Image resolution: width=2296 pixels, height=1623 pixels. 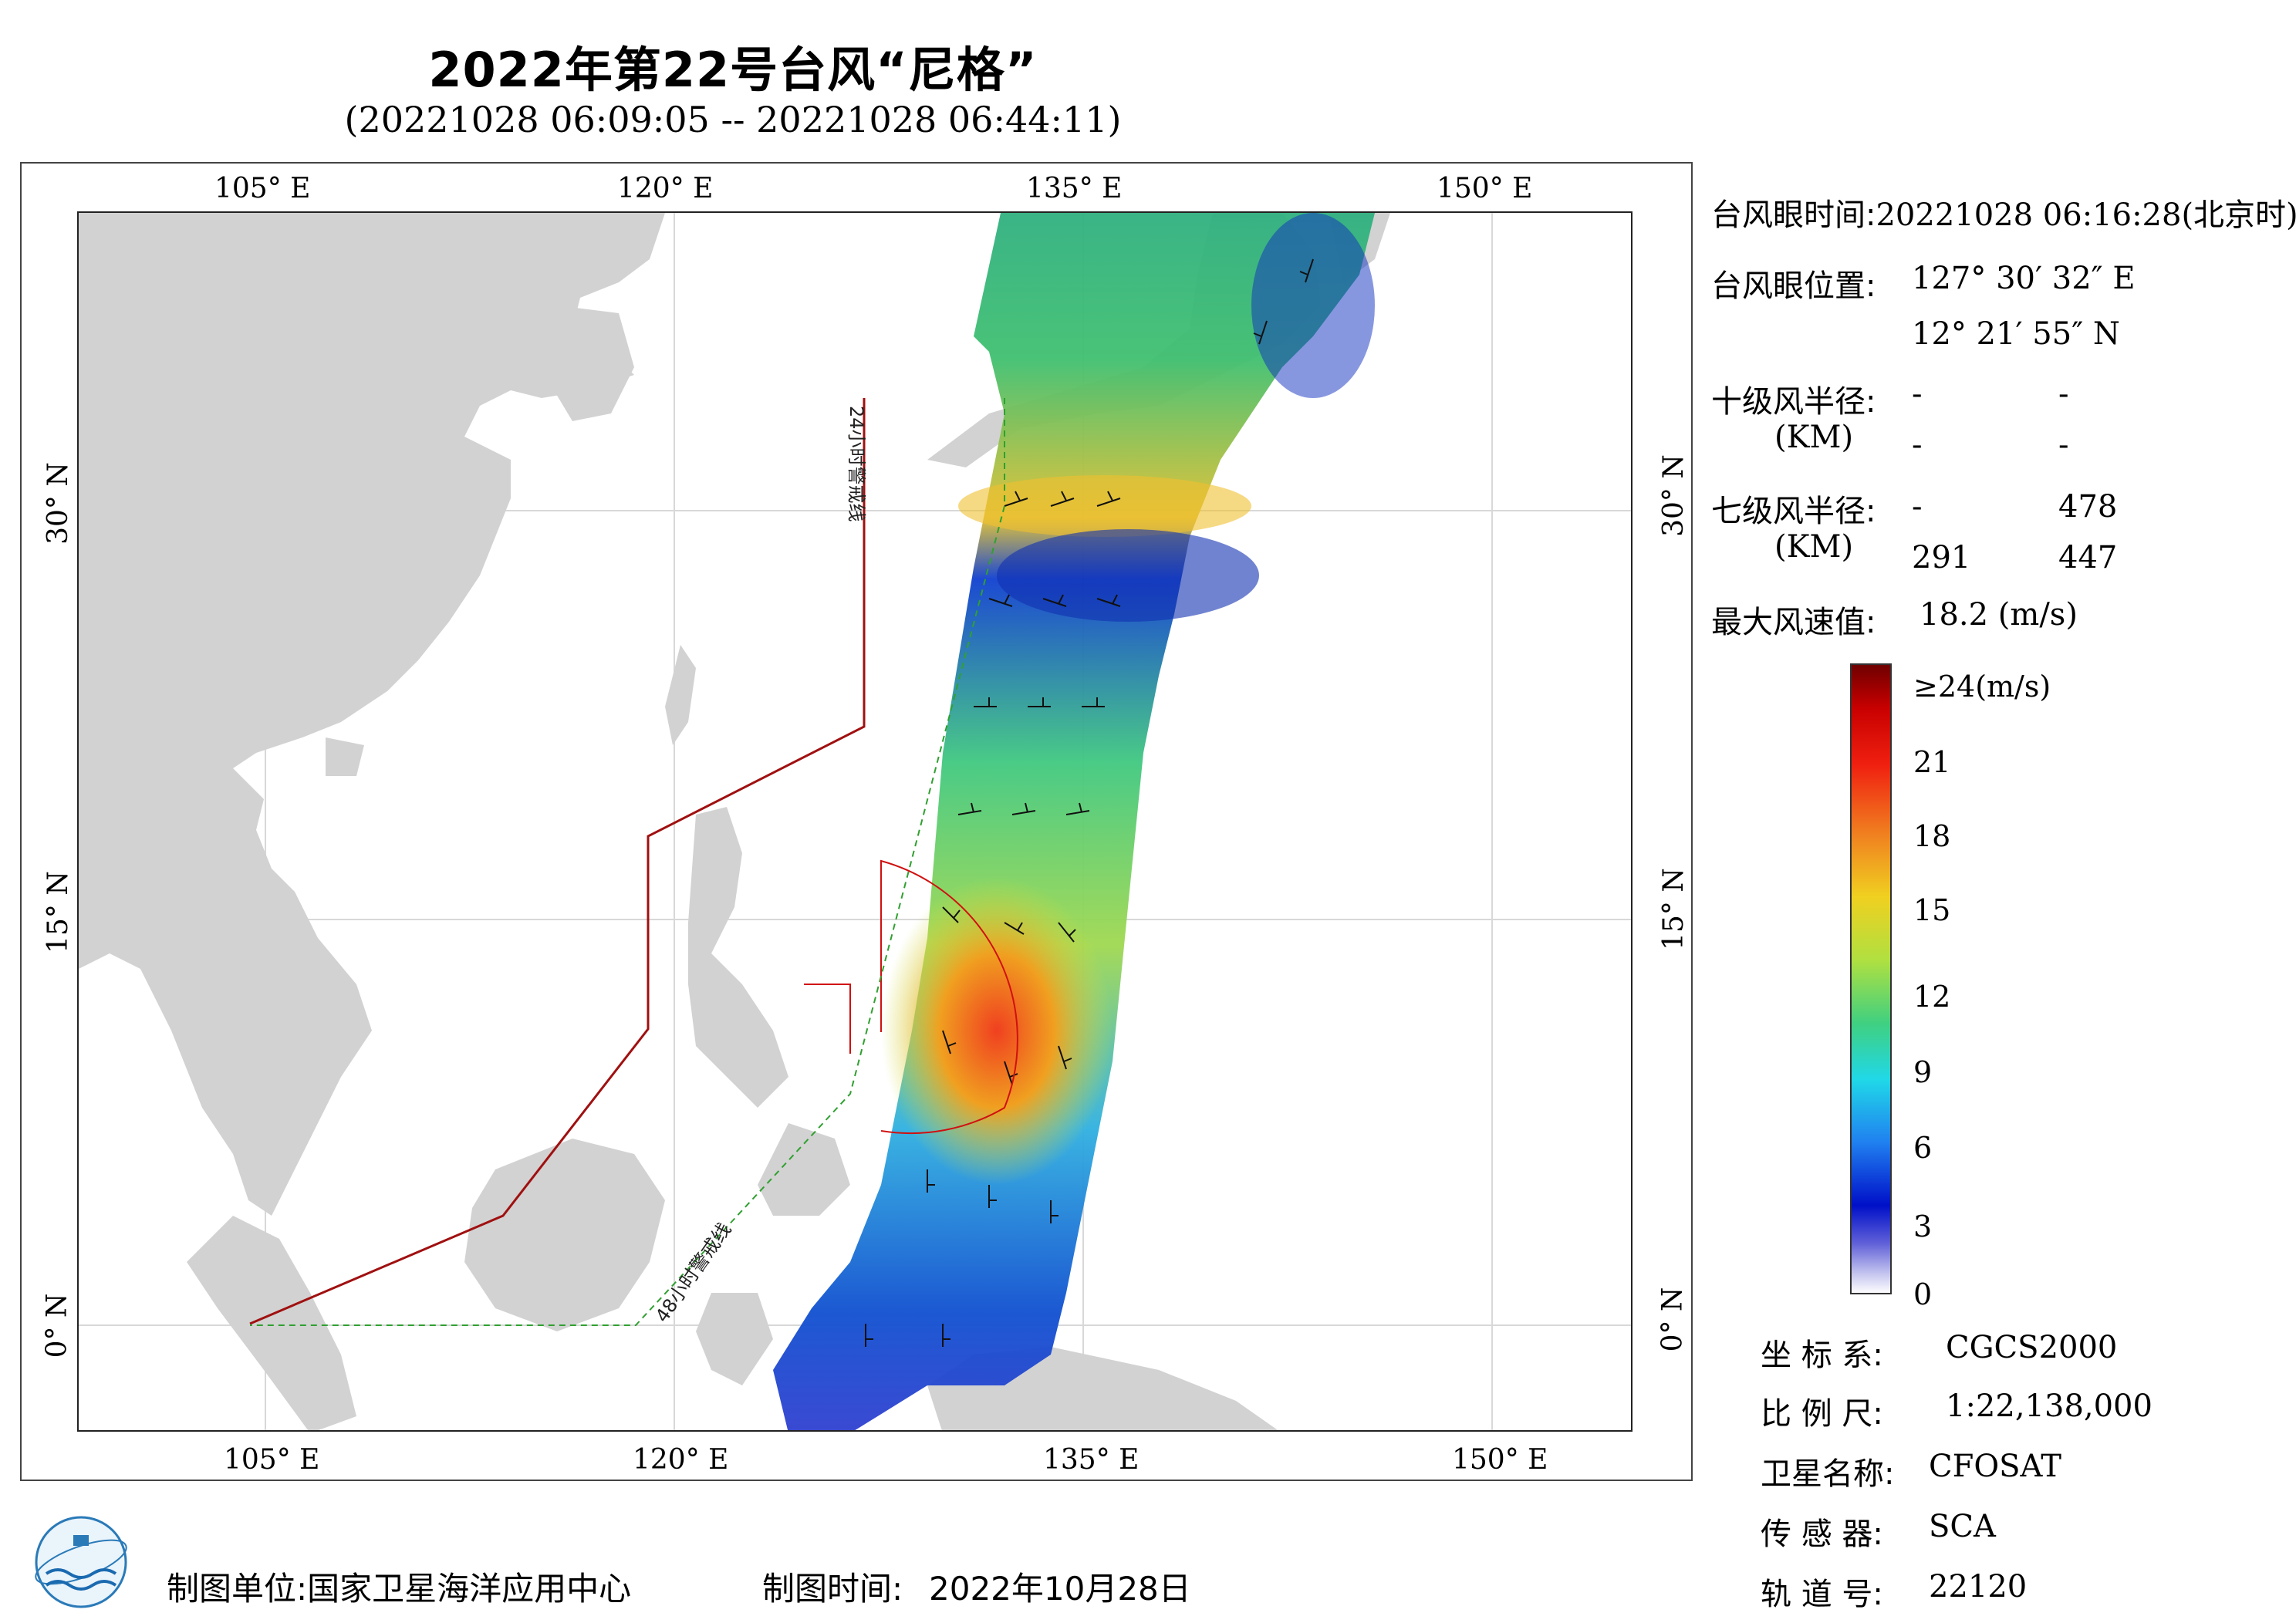 What do you see at coordinates (272, 1460) in the screenshot?
I see `bottom-lon-tick: 105° E` at bounding box center [272, 1460].